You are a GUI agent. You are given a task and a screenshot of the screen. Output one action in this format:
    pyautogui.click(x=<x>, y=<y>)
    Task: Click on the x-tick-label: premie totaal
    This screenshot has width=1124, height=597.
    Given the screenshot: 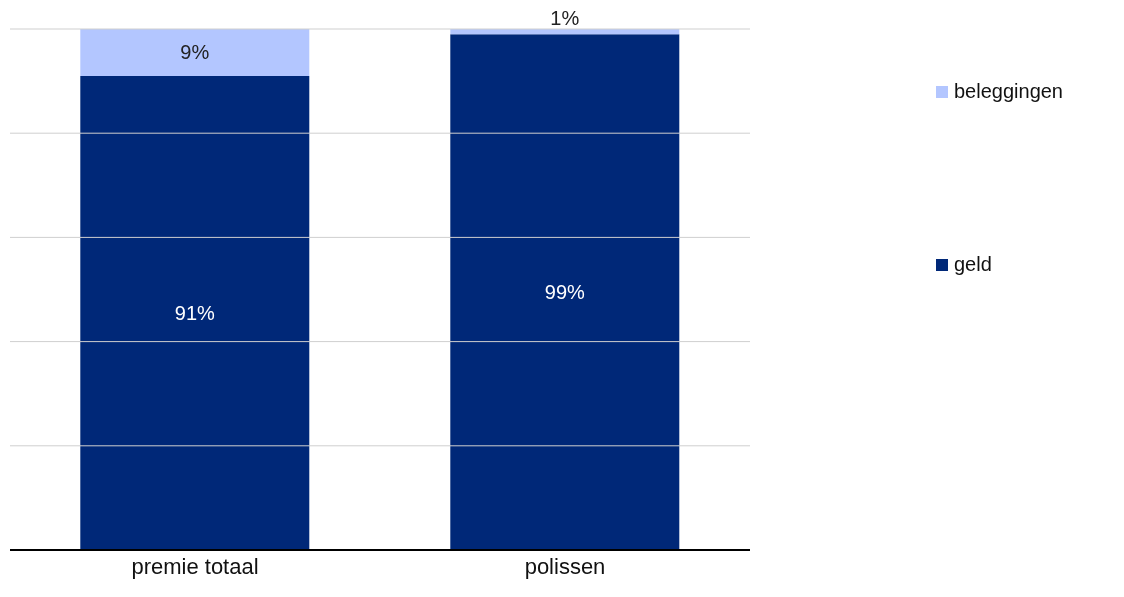 What is the action you would take?
    pyautogui.click(x=195, y=566)
    